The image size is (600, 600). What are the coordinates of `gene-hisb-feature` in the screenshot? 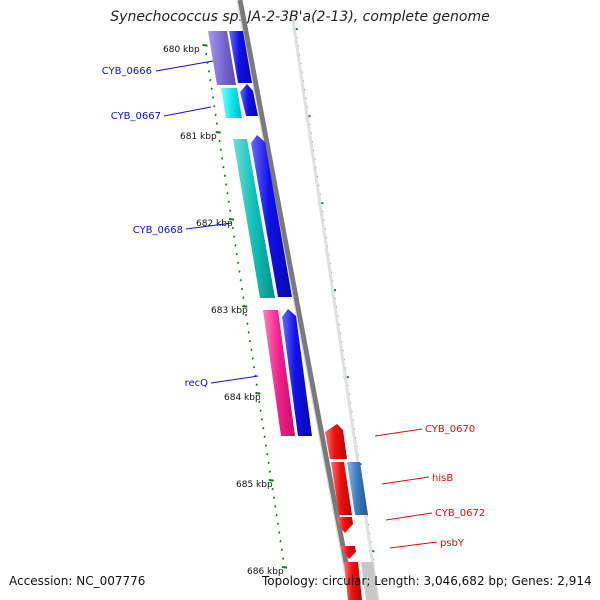 It's located at (341, 488).